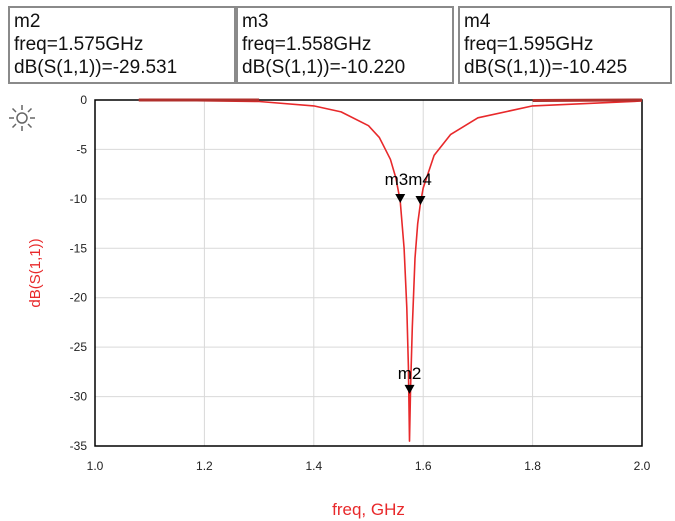 This screenshot has width=675, height=521. Describe the element at coordinates (22, 118) in the screenshot. I see `sun-icon` at that location.